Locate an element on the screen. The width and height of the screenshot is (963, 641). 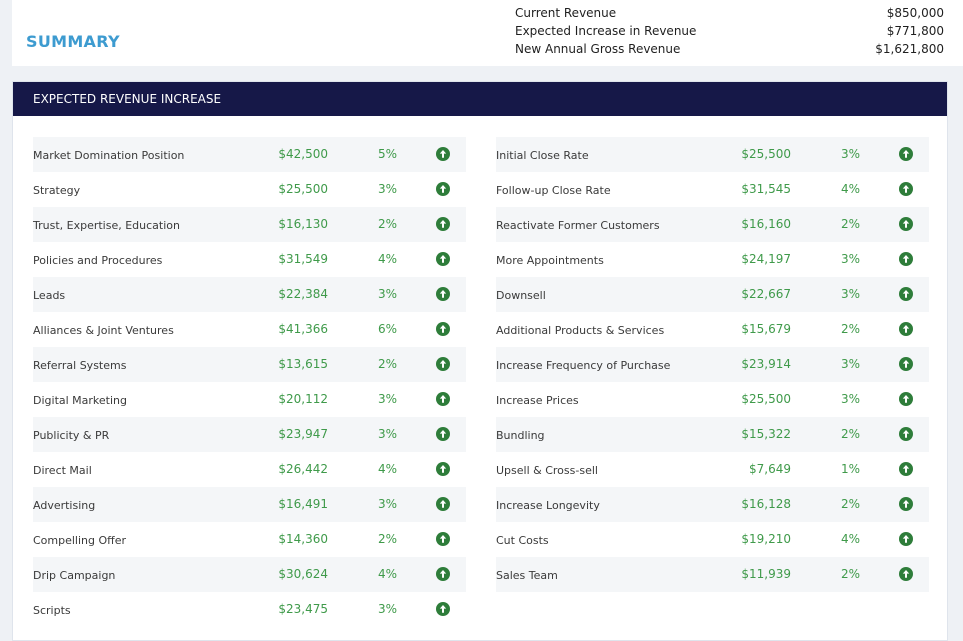
metric-percent: 6% is located at coordinates (387, 329).